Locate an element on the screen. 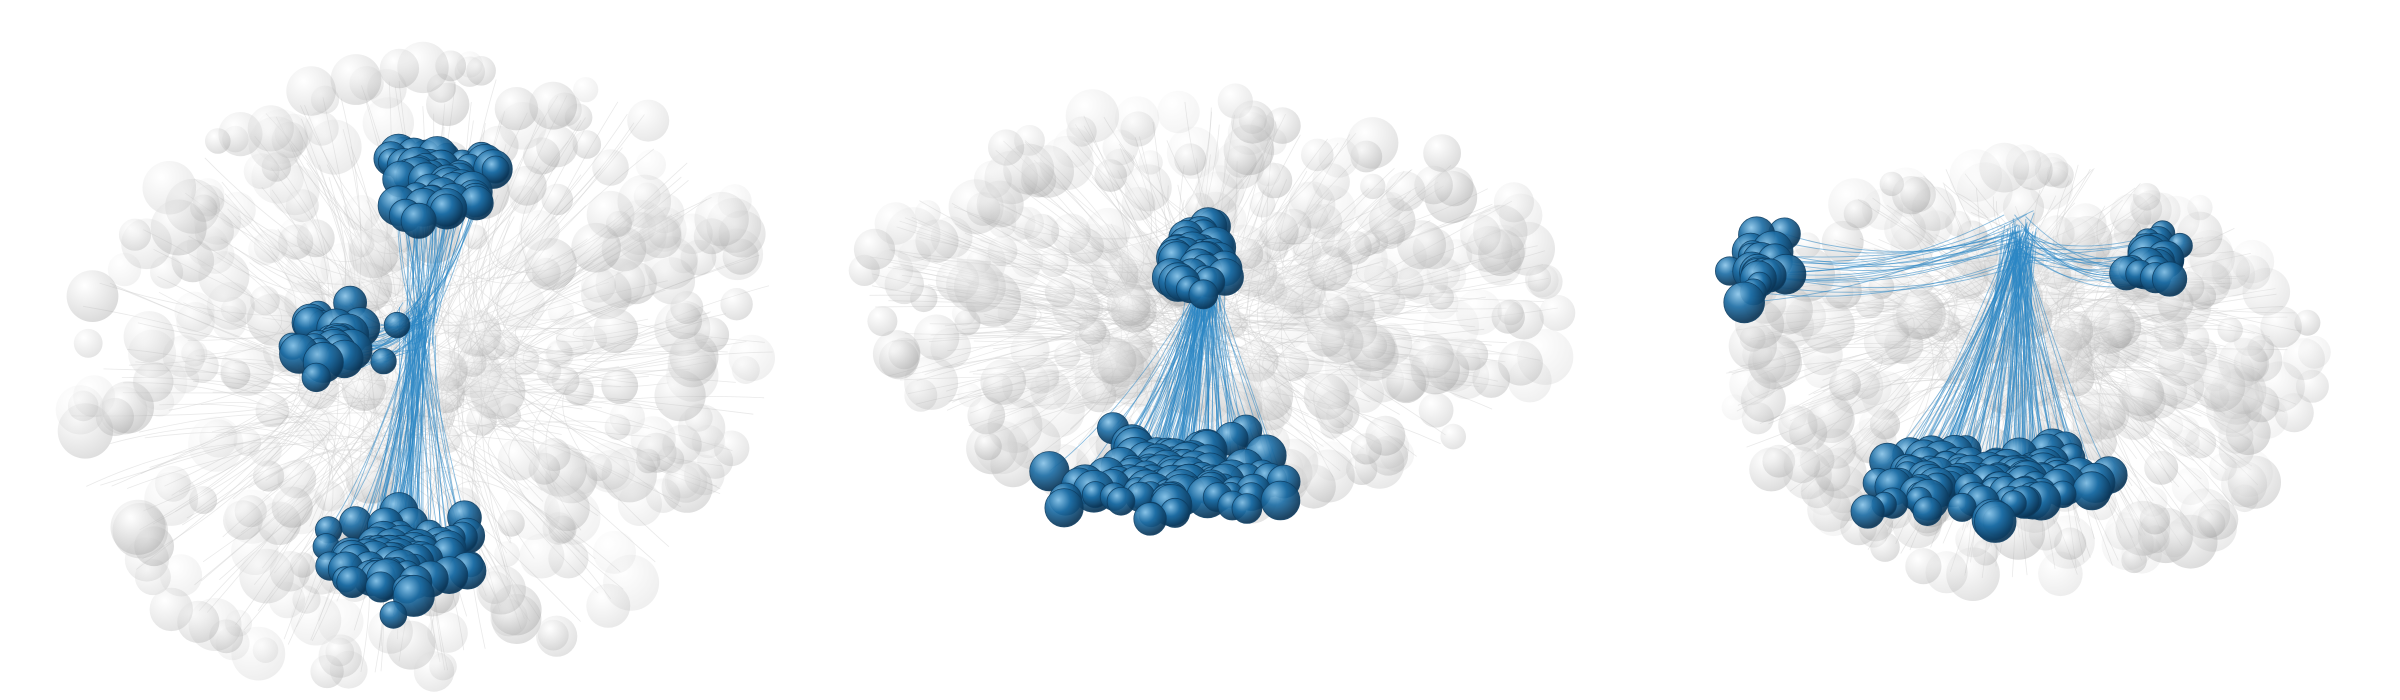 The height and width of the screenshot is (700, 2400). highlighted-spheres is located at coordinates (395, 381).